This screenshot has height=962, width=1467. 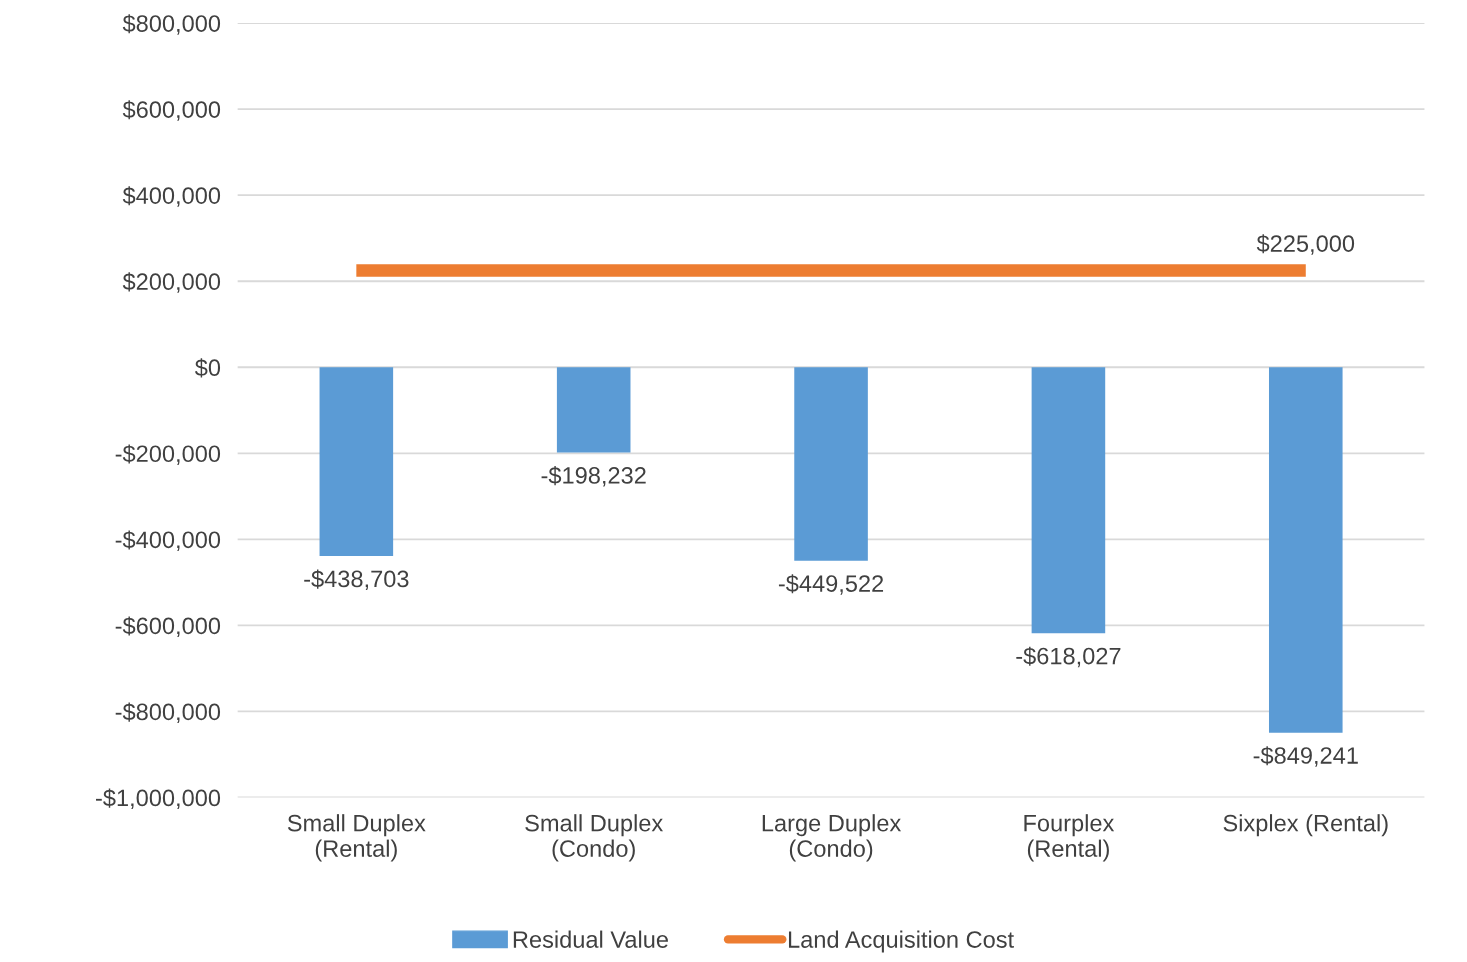 I want to click on data-label: -$449,522, so click(x=831, y=584).